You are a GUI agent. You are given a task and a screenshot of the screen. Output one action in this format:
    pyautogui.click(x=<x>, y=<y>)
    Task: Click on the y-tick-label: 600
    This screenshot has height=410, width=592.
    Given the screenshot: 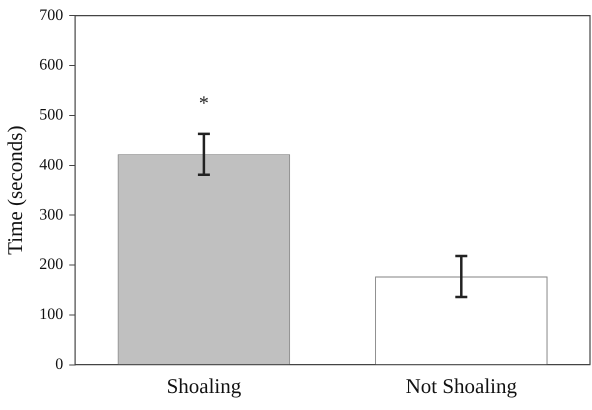 What is the action you would take?
    pyautogui.click(x=51, y=65)
    